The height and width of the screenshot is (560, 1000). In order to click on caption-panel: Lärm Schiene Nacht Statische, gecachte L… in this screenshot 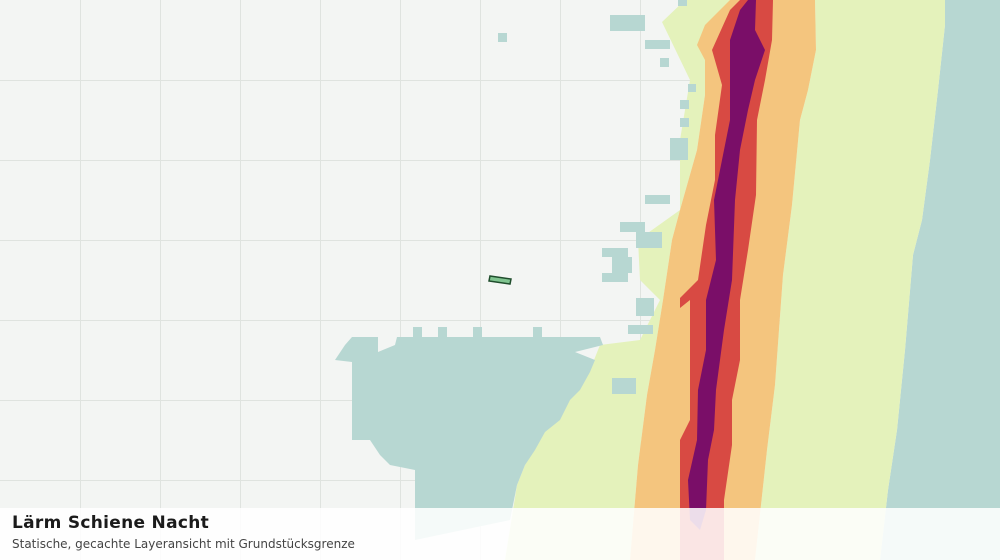, I will do `click(500, 534)`.